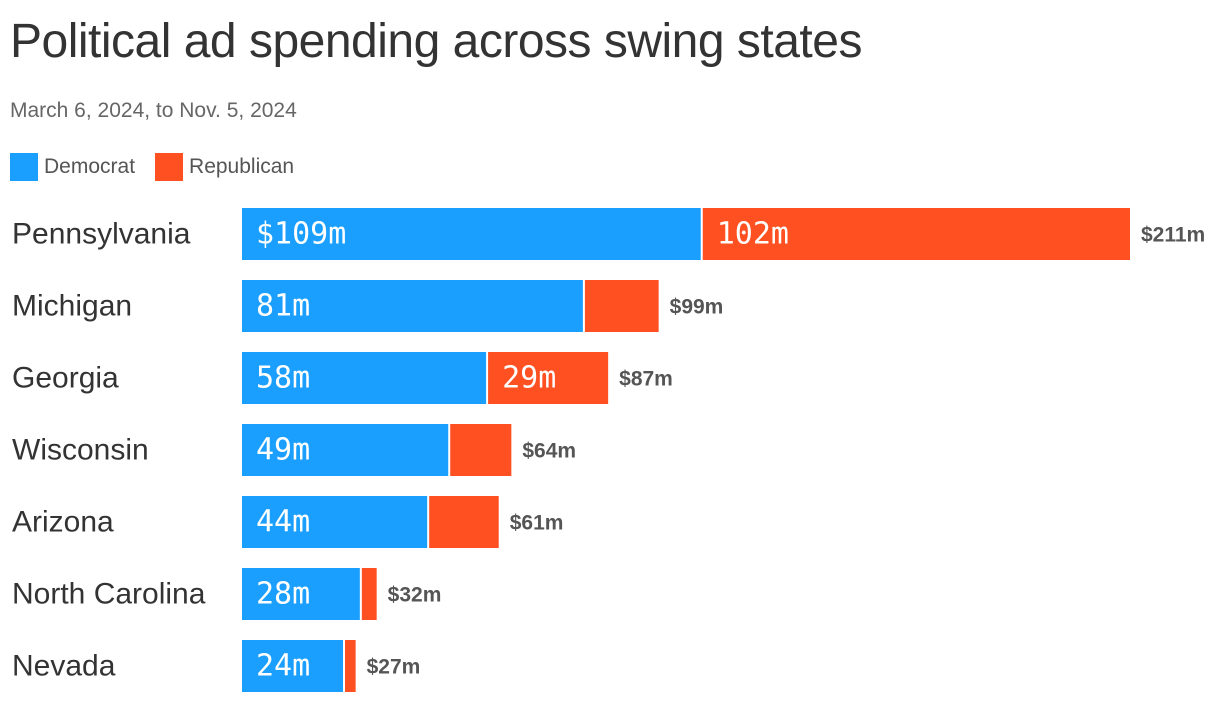 The image size is (1220, 704). Describe the element at coordinates (394, 667) in the screenshot. I see `total-label-nevada: $27m` at that location.